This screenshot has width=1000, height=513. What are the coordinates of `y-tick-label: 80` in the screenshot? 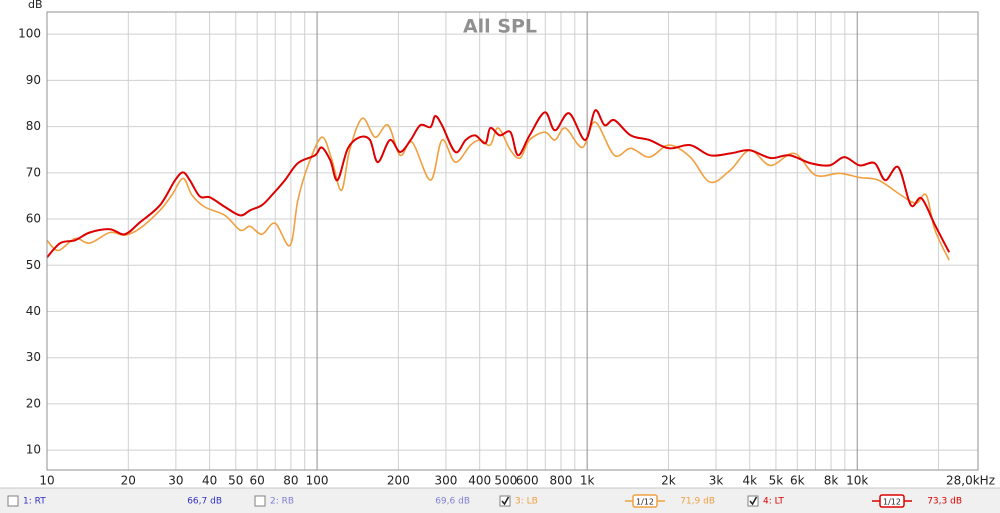 It's located at (33, 126).